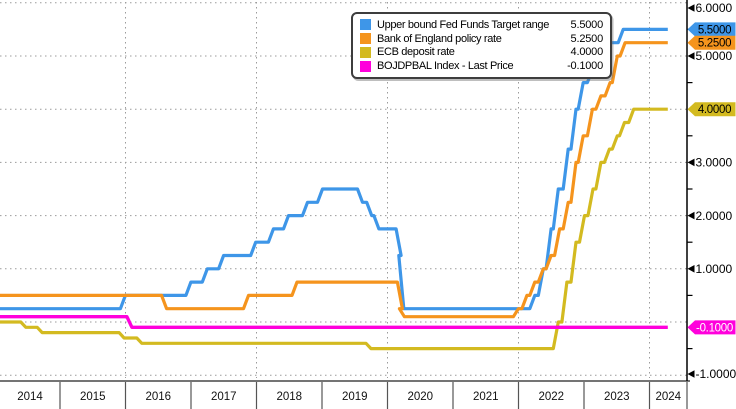  Describe the element at coordinates (669, 397) in the screenshot. I see `x-tick-label: 2024` at that location.